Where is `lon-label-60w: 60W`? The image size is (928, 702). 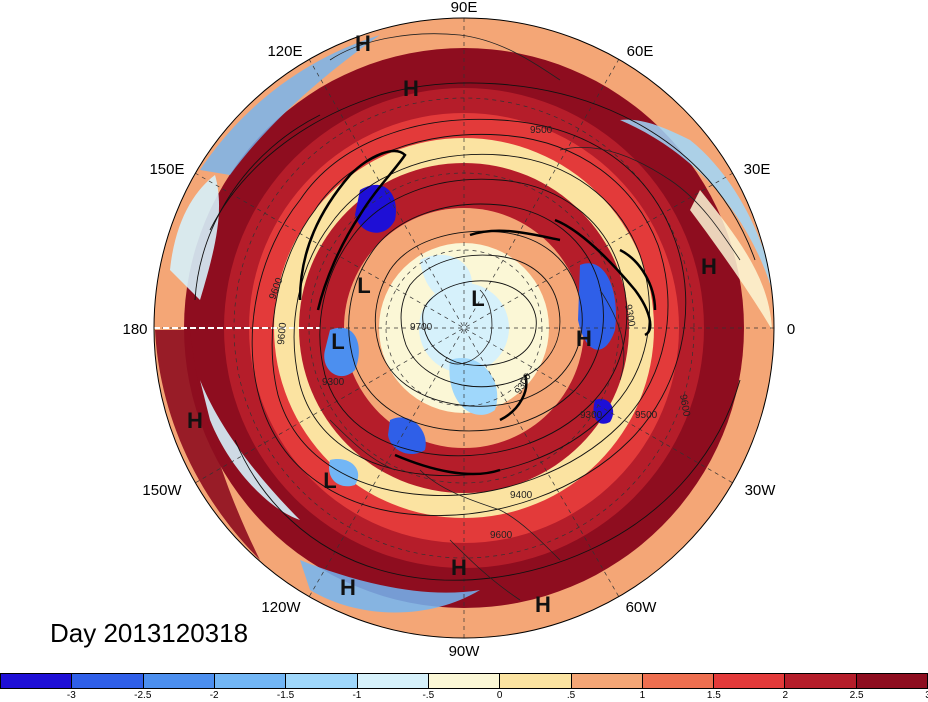 lon-label-60w: 60W is located at coordinates (642, 607).